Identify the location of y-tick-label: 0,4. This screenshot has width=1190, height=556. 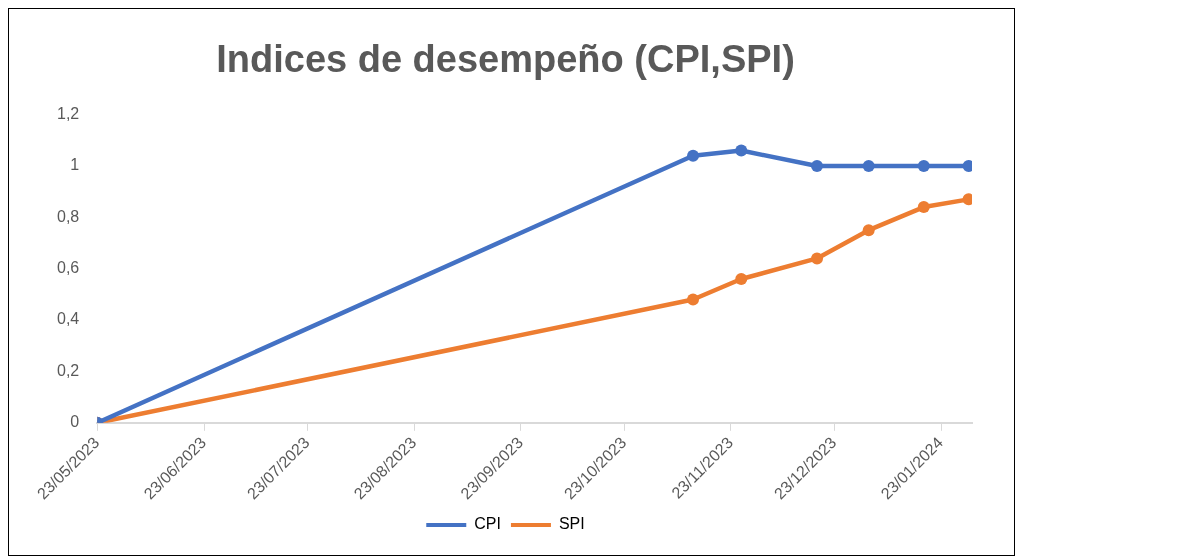
(68, 319).